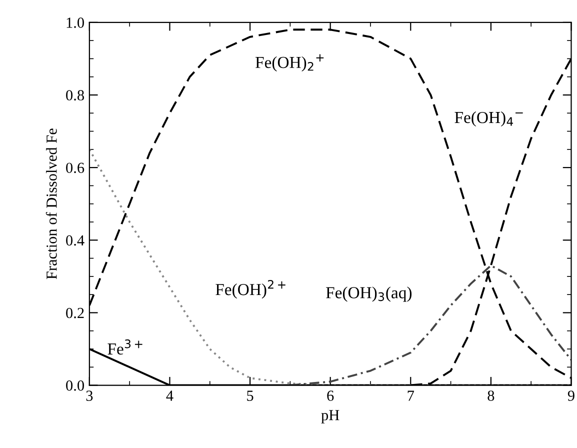 The height and width of the screenshot is (448, 577). Describe the element at coordinates (75, 313) in the screenshot. I see `y-tick-label: 0.2` at that location.